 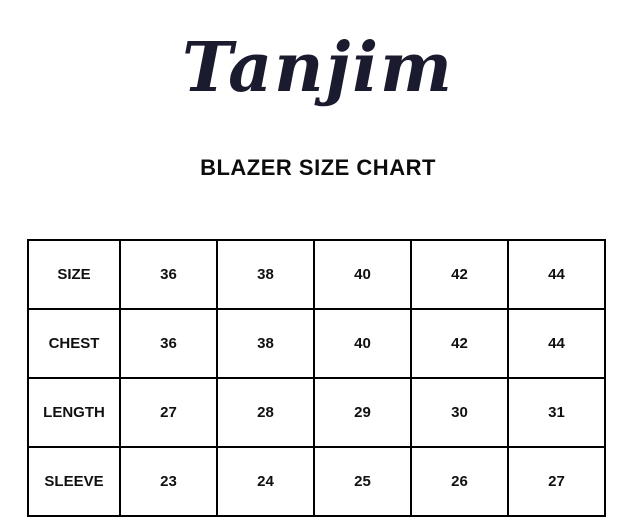 I want to click on length-value-cell: 29, so click(x=362, y=412).